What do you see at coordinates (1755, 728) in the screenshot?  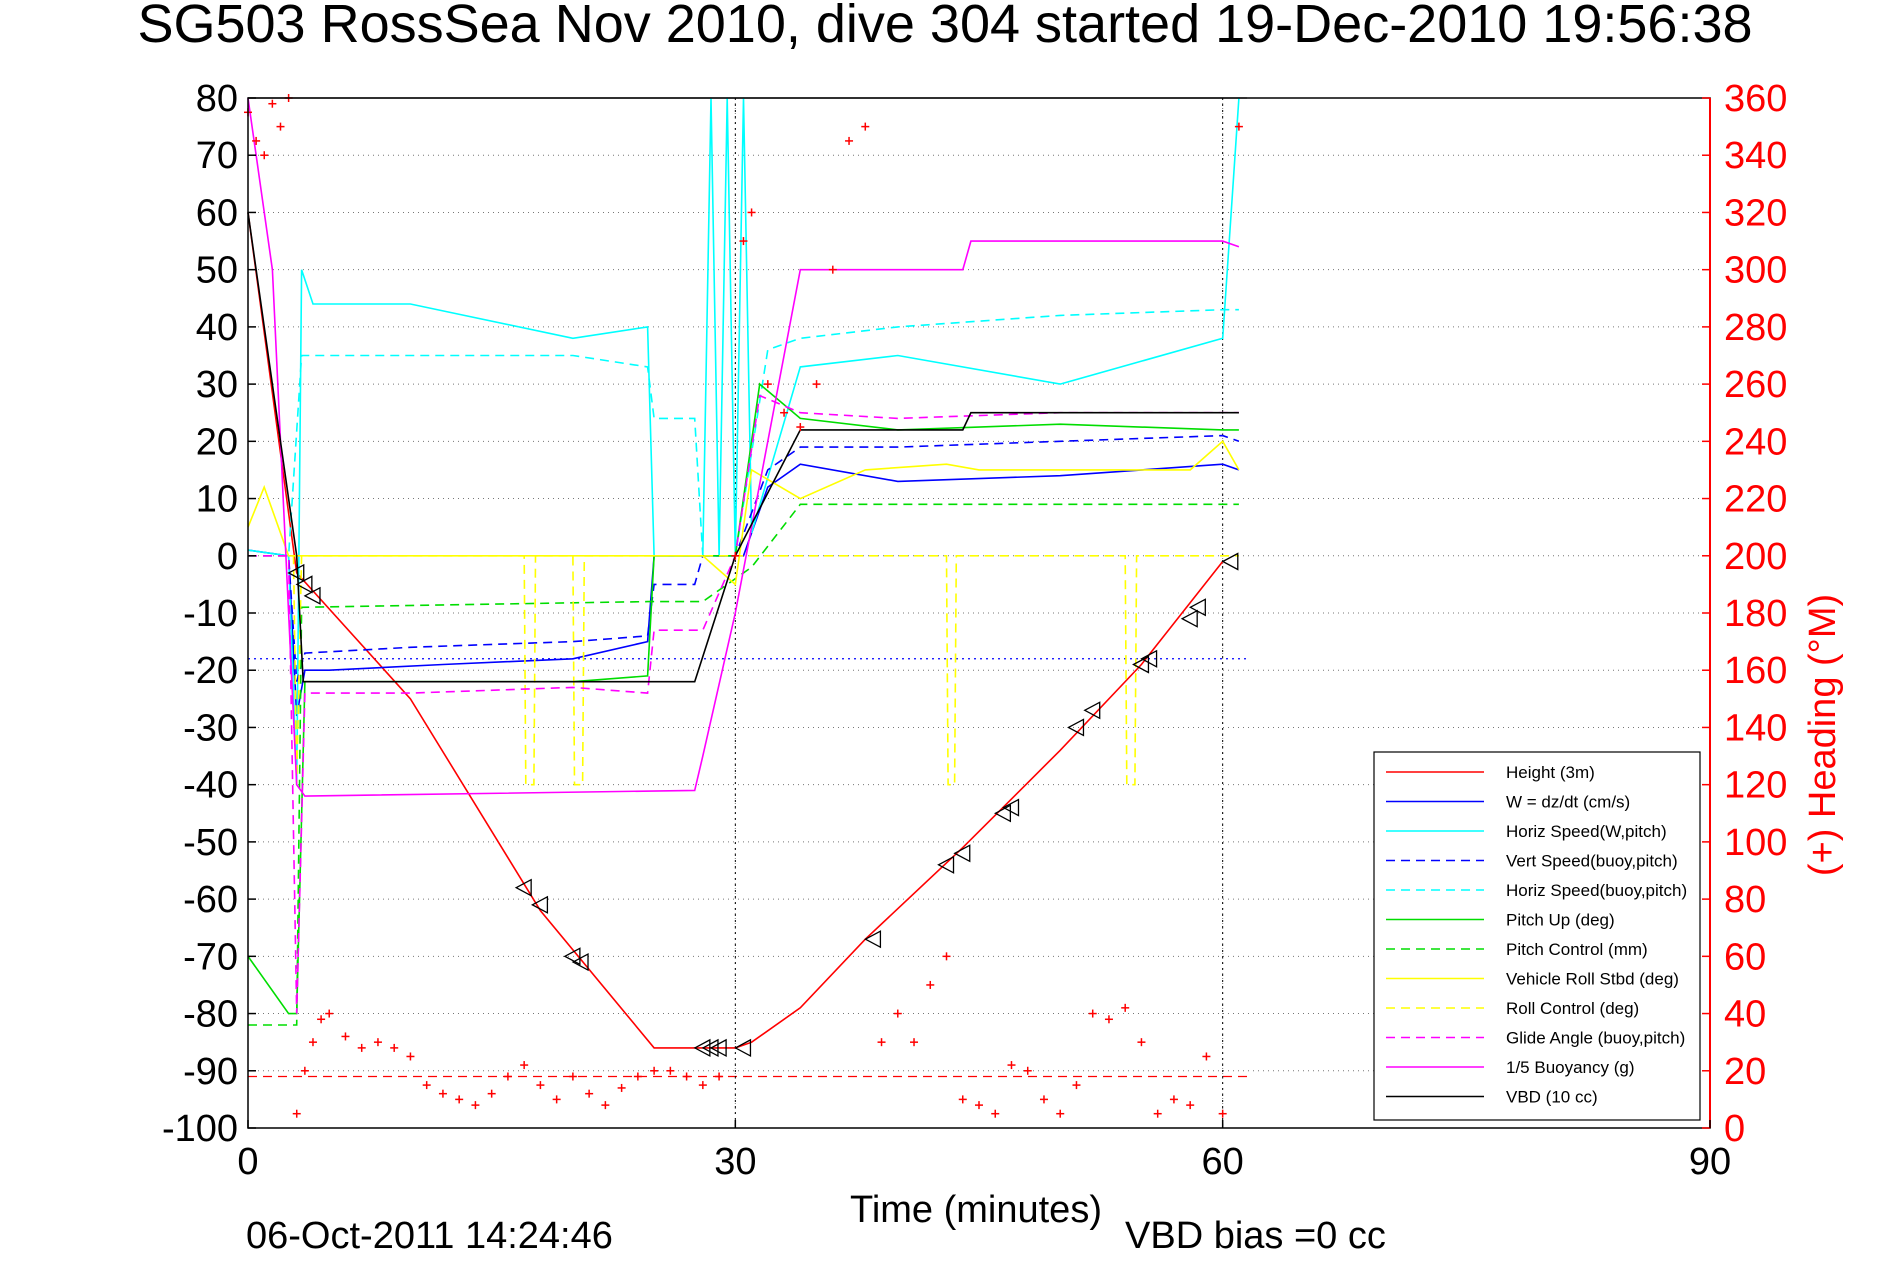 I see `right-tick-label: 140` at bounding box center [1755, 728].